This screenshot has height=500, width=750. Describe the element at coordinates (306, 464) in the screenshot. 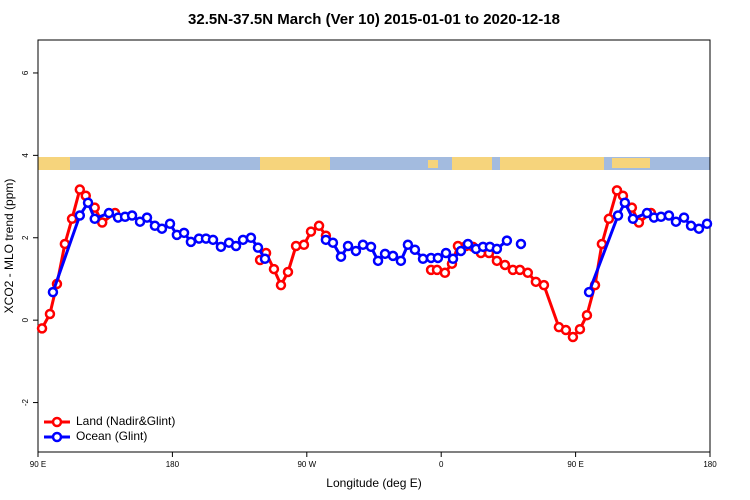

I see `x-tick-label: 90 W` at that location.